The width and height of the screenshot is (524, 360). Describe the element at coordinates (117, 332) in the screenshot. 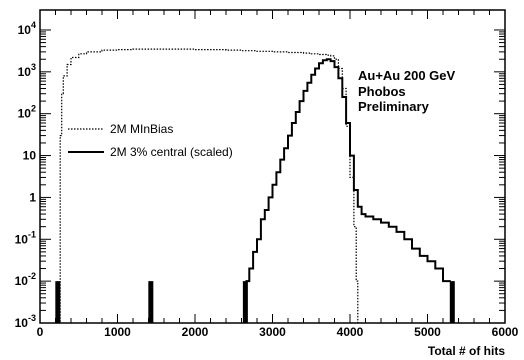

I see `x-tick-label: 1000` at that location.